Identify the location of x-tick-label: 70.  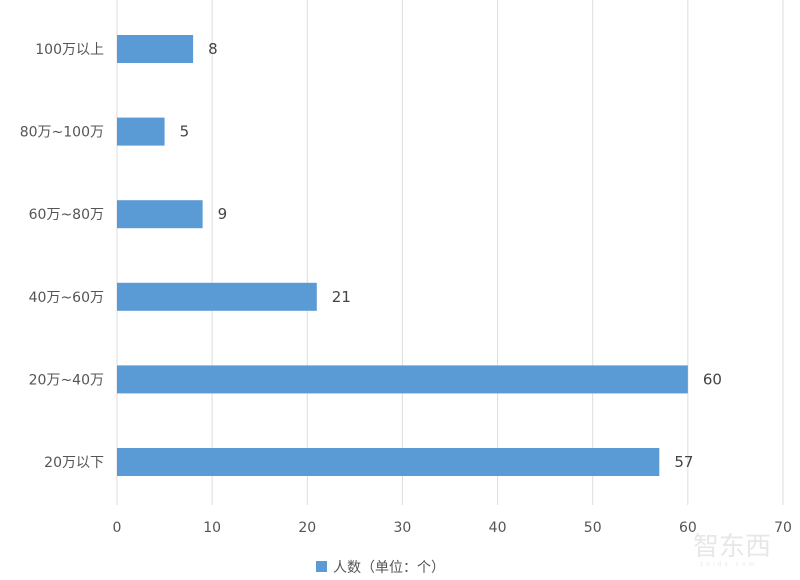
(783, 528).